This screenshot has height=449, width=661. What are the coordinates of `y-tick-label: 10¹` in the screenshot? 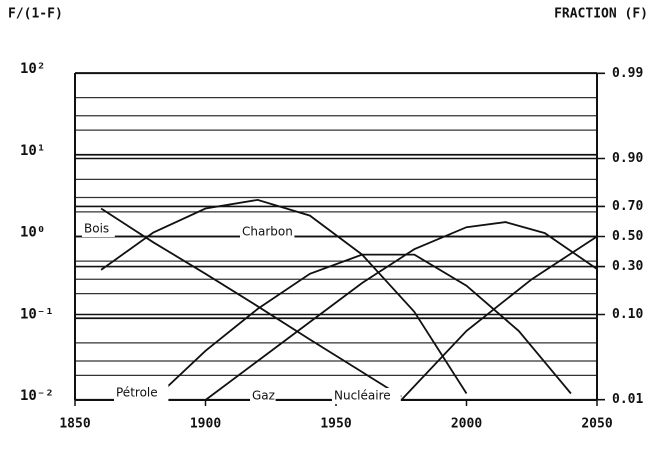 It's located at (32, 151).